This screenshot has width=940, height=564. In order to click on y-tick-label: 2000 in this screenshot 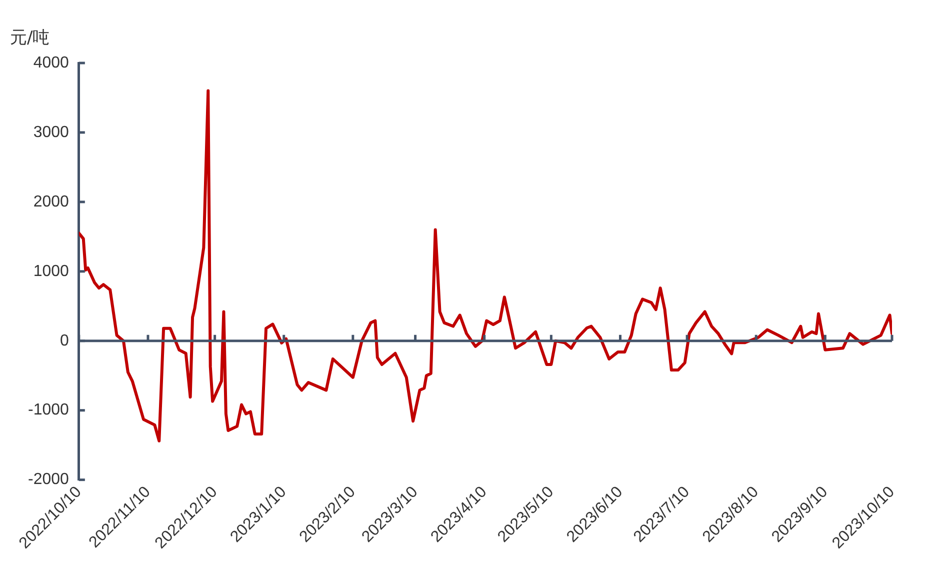, I will do `click(51, 201)`.